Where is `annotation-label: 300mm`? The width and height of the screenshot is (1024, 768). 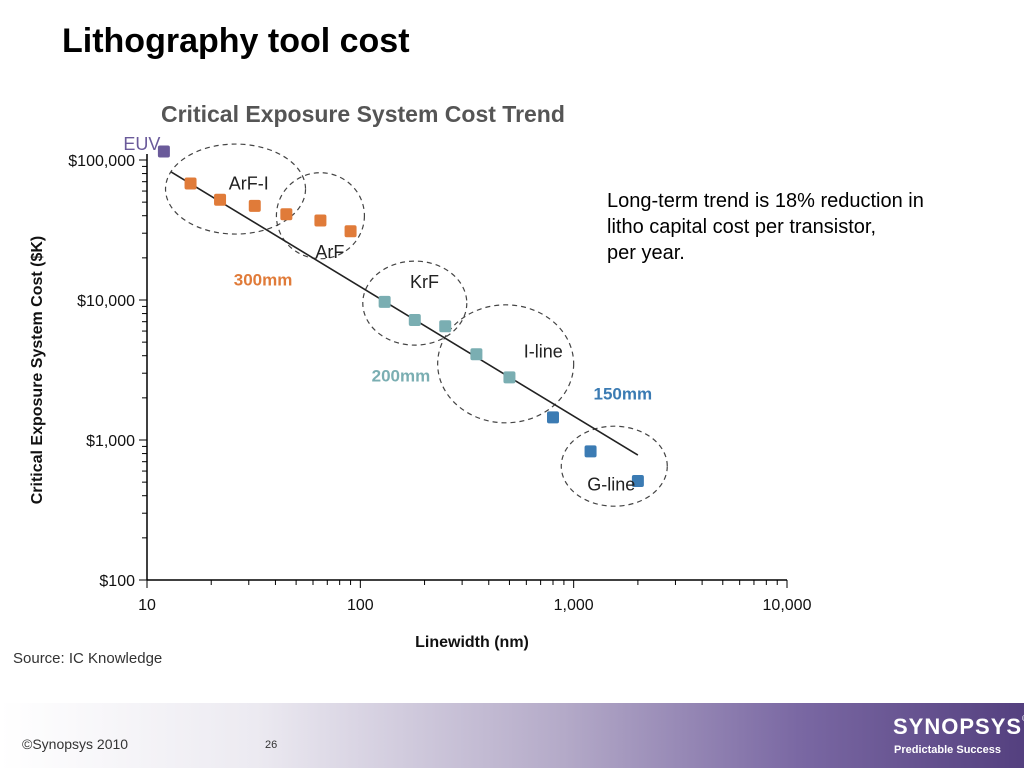 annotation-label: 300mm is located at coordinates (263, 280).